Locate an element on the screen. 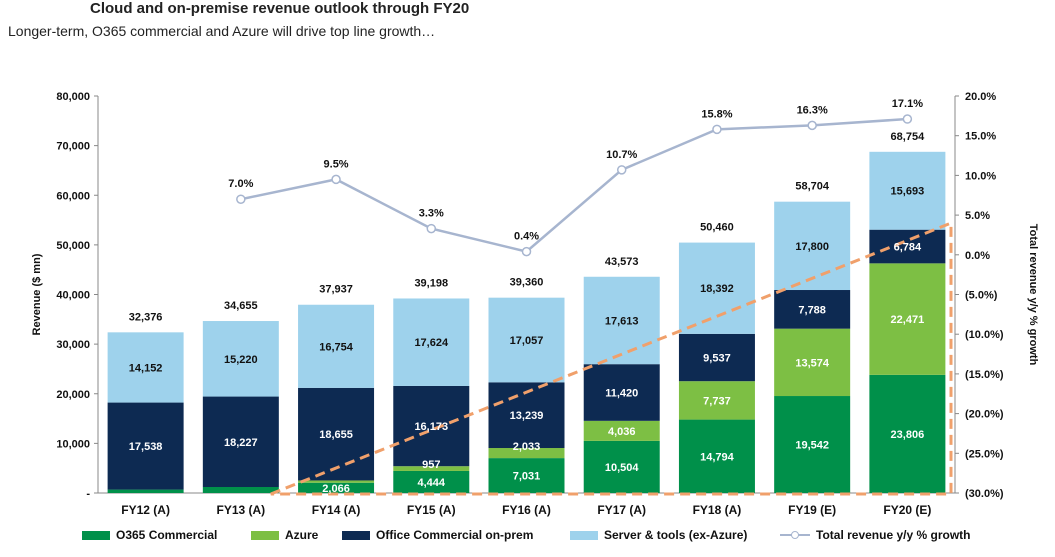 This screenshot has width=1055, height=557. bar-azure-label: 13,574 is located at coordinates (812, 363).